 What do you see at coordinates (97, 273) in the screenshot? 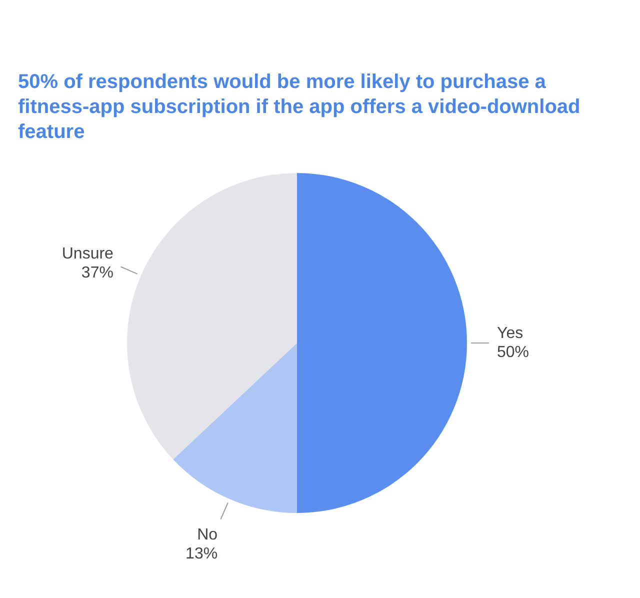
I see `data-label: 37%` at bounding box center [97, 273].